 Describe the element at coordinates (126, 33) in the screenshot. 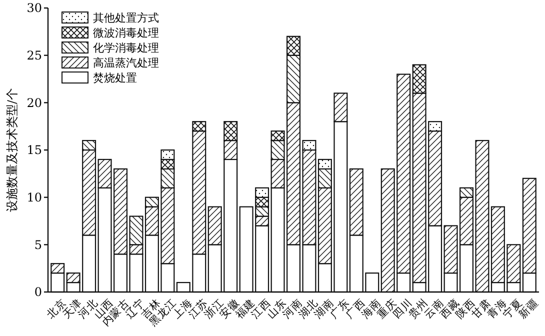

I see `legend-label: 微波消毒处理` at that location.